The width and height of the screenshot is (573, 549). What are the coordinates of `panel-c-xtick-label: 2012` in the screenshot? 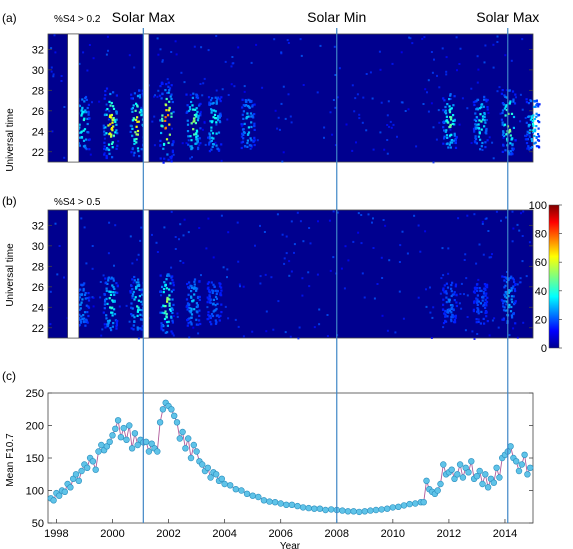 It's located at (449, 534).